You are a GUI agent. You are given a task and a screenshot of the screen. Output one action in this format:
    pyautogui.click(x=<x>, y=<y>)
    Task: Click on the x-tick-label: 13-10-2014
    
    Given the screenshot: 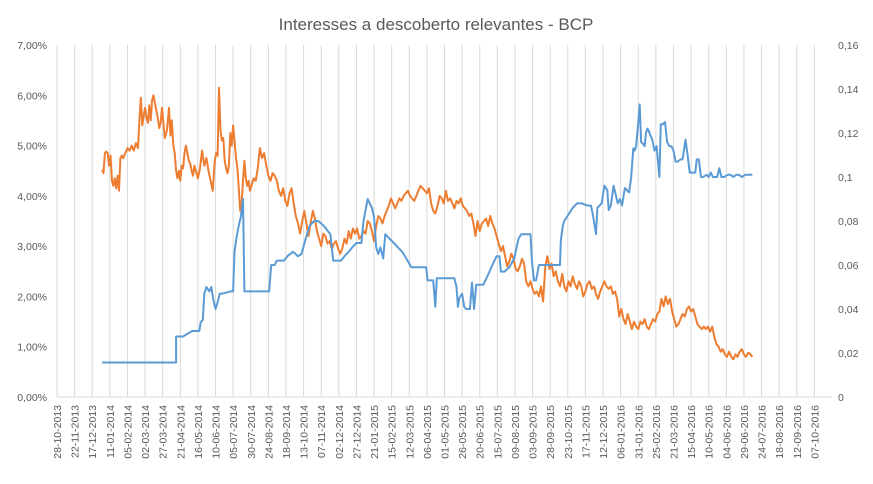 What is the action you would take?
    pyautogui.click(x=305, y=432)
    